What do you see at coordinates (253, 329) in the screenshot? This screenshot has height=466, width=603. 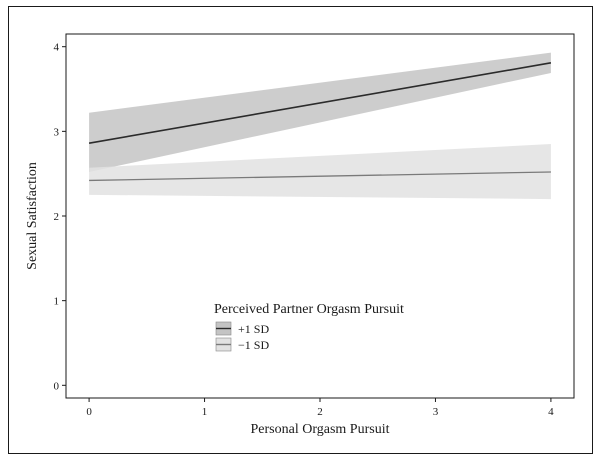 I see `legend-label: +1 SD` at bounding box center [253, 329].